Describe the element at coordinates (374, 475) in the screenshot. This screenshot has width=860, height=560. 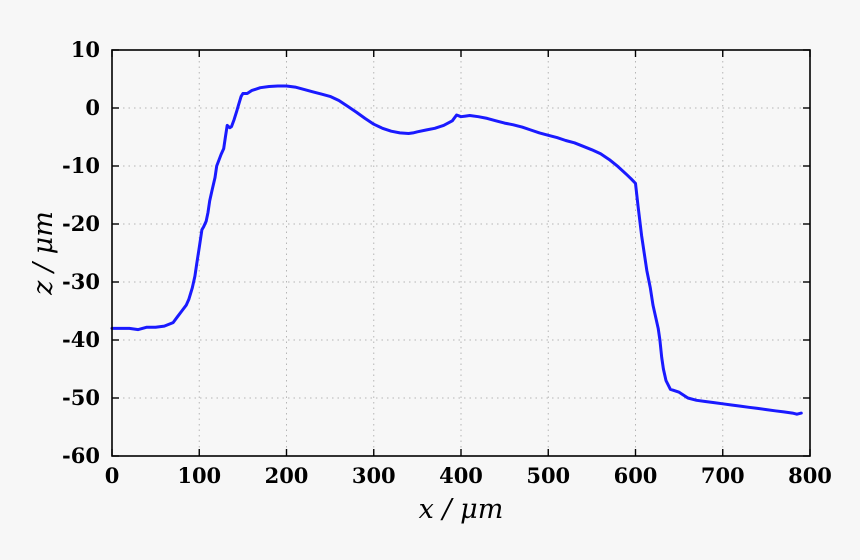
I see `x-tick-label: 300` at that location.